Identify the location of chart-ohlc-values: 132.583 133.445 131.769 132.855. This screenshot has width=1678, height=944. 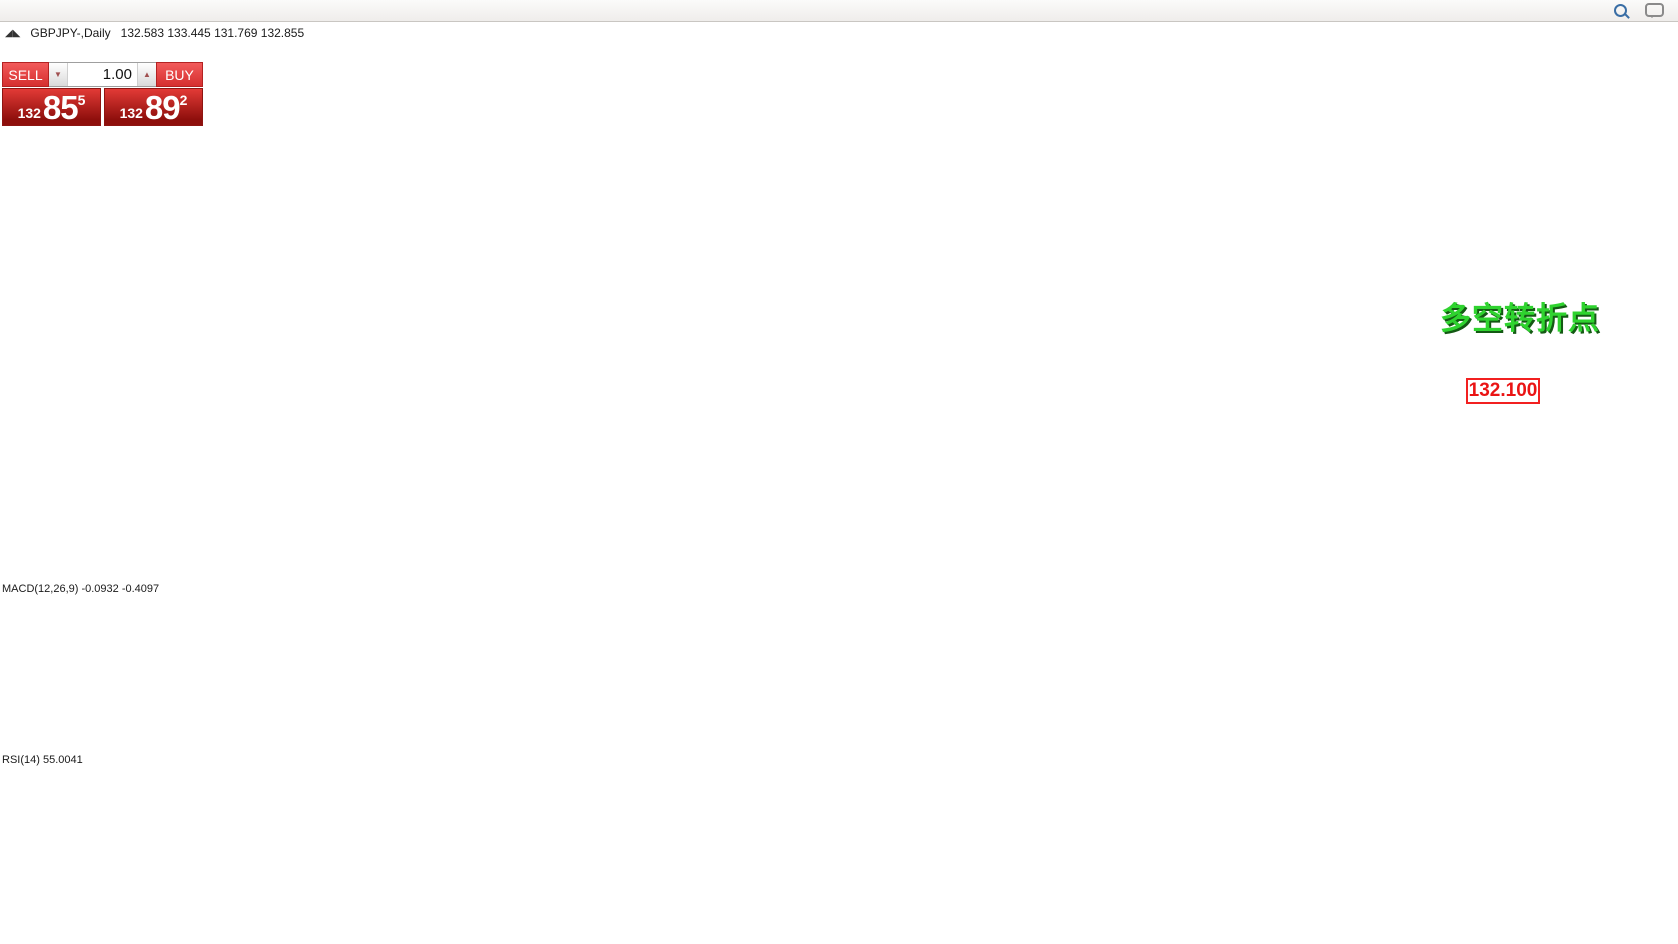
(212, 33).